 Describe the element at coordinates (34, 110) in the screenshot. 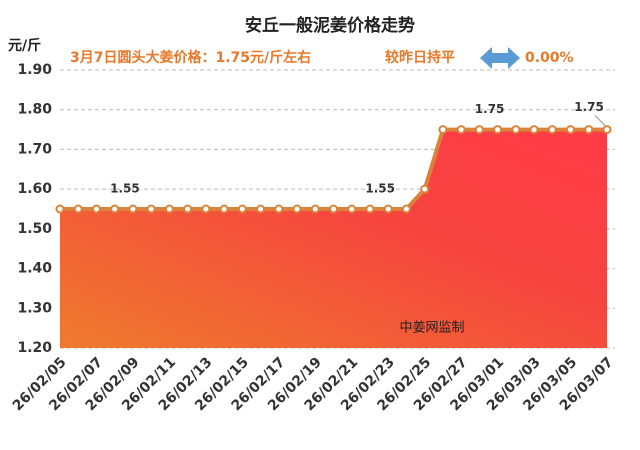

I see `y-tick-label: 1.80` at that location.